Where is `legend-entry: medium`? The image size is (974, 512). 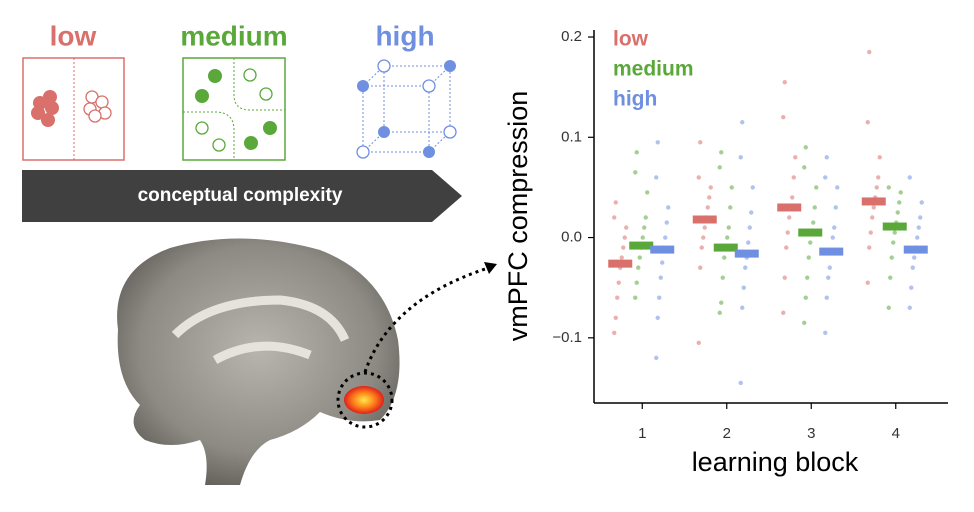 legend-entry: medium is located at coordinates (653, 69).